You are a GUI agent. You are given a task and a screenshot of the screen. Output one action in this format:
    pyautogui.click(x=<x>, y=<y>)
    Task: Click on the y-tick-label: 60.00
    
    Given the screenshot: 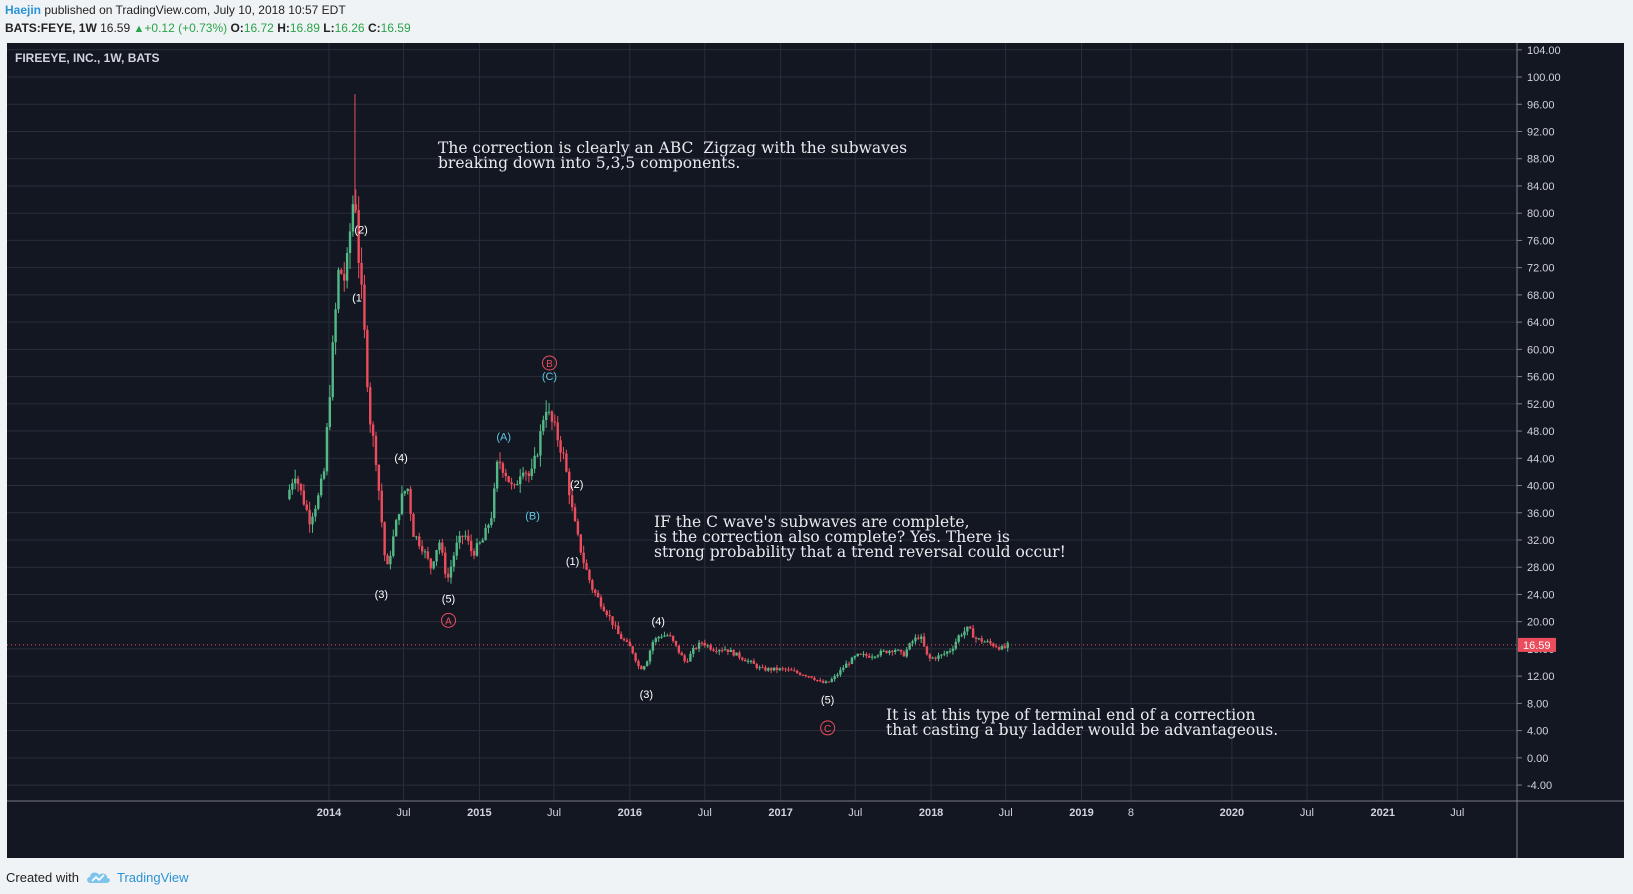 What is the action you would take?
    pyautogui.click(x=1541, y=350)
    